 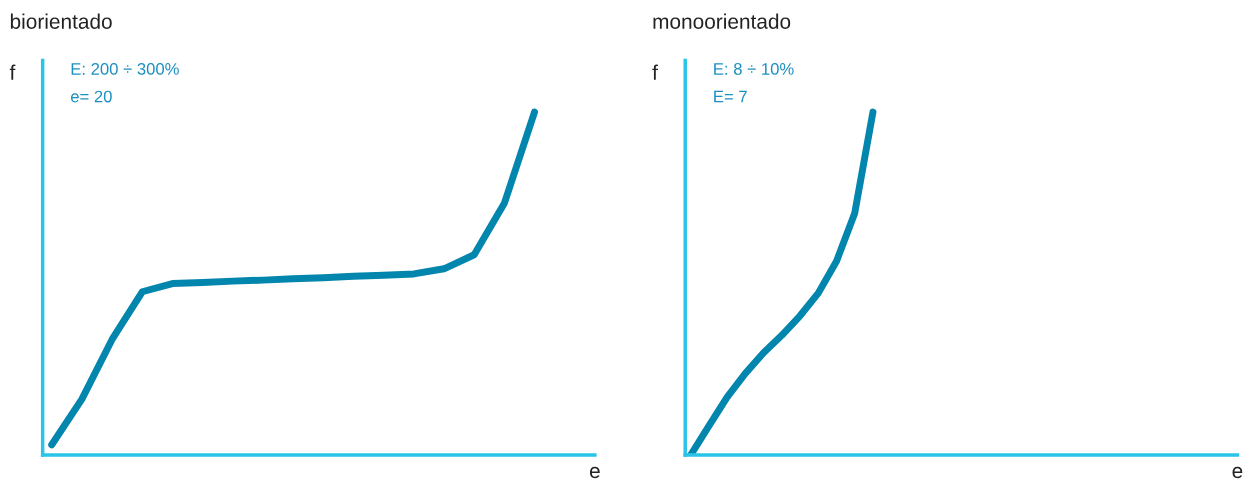 I want to click on chart-title: monoorientado, so click(x=722, y=21).